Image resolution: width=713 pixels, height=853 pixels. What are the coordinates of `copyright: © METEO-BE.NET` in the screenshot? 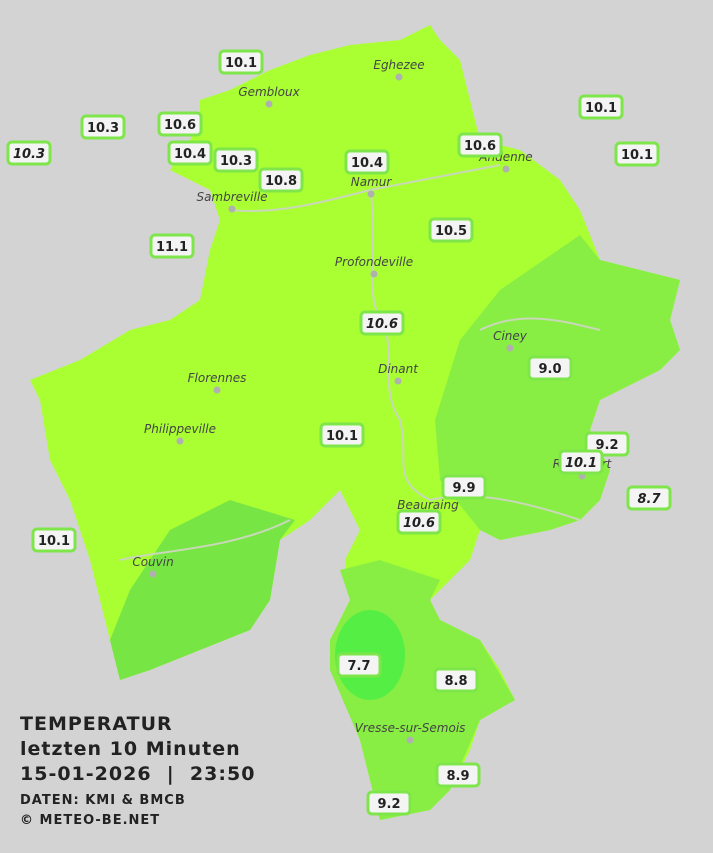 It's located at (90, 820).